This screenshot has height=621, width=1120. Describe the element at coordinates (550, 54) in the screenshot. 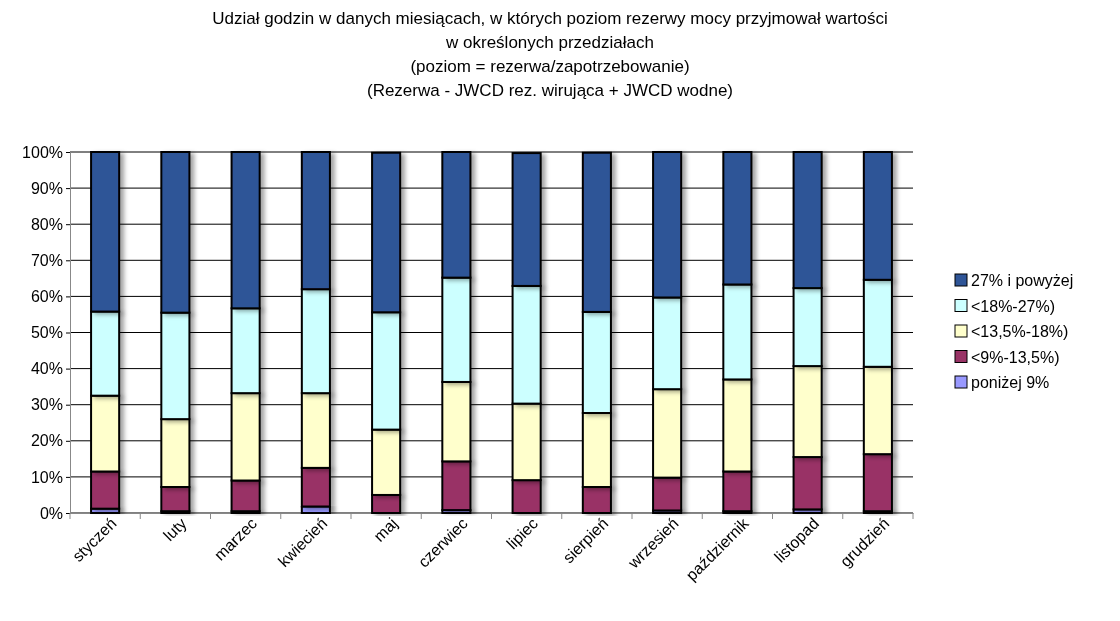

I see `chart-title: Udział godzin w danych miesiącach, w których poziom rezerwy mocy przyjmował wartości w określonych przedziałach (poziom = rezerwa/zapotrzebowanie) (Rezerwa - JWCD rez. wirująca + JWCD wodne)` at that location.